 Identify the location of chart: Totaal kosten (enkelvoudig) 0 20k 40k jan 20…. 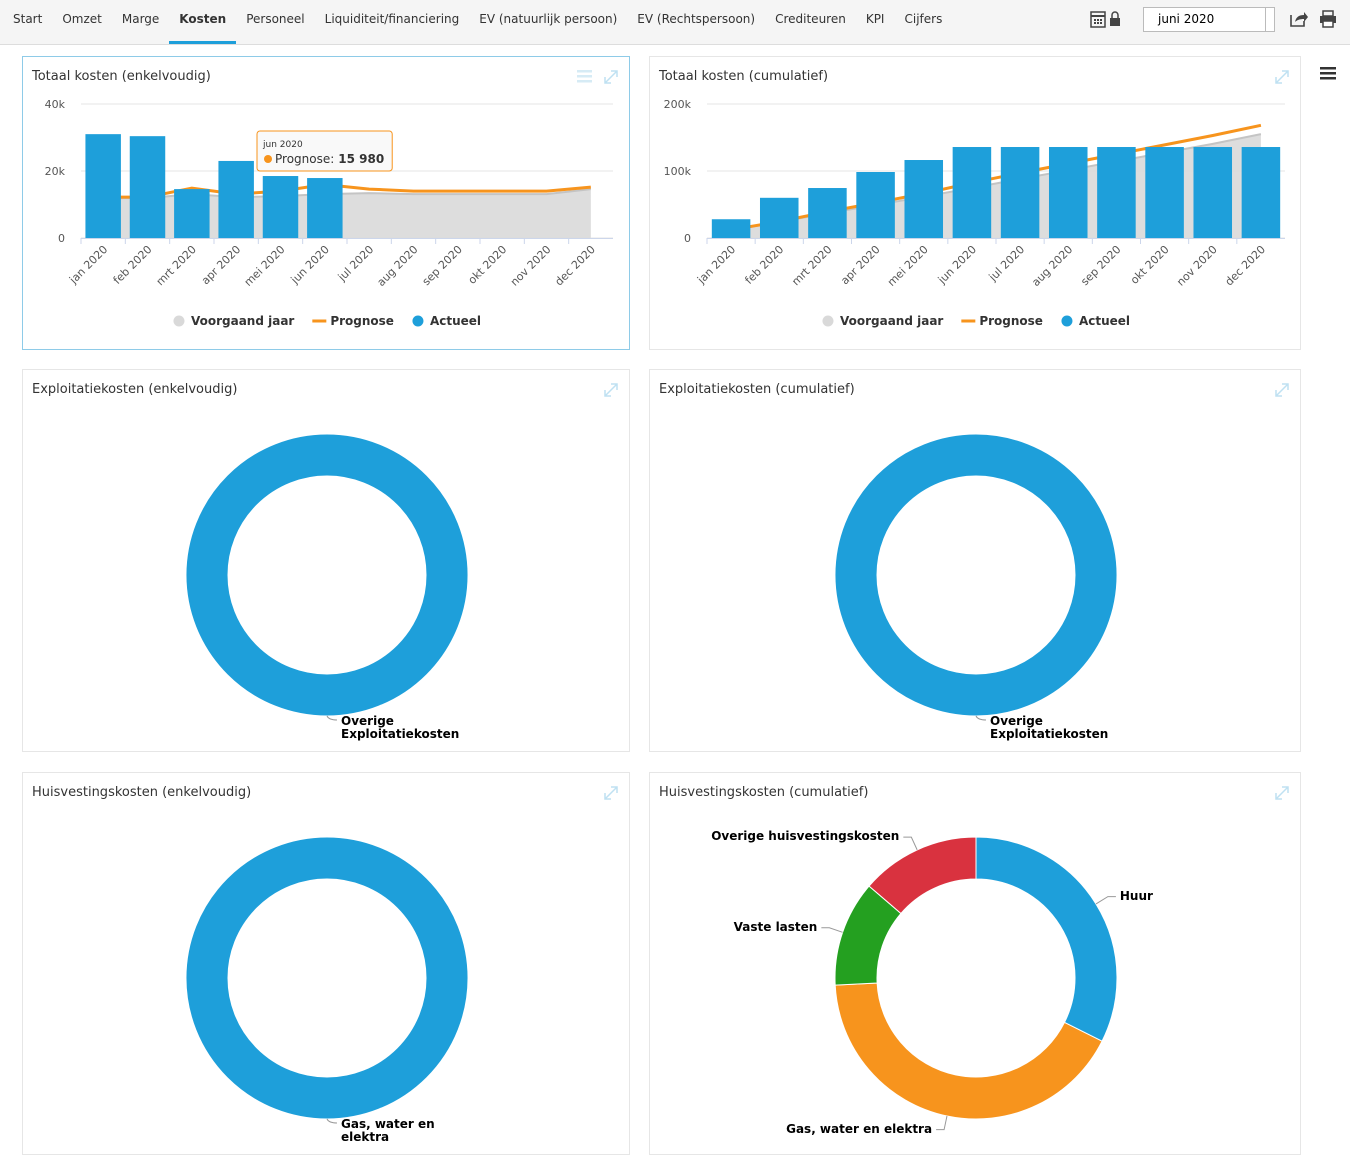
(324, 198).